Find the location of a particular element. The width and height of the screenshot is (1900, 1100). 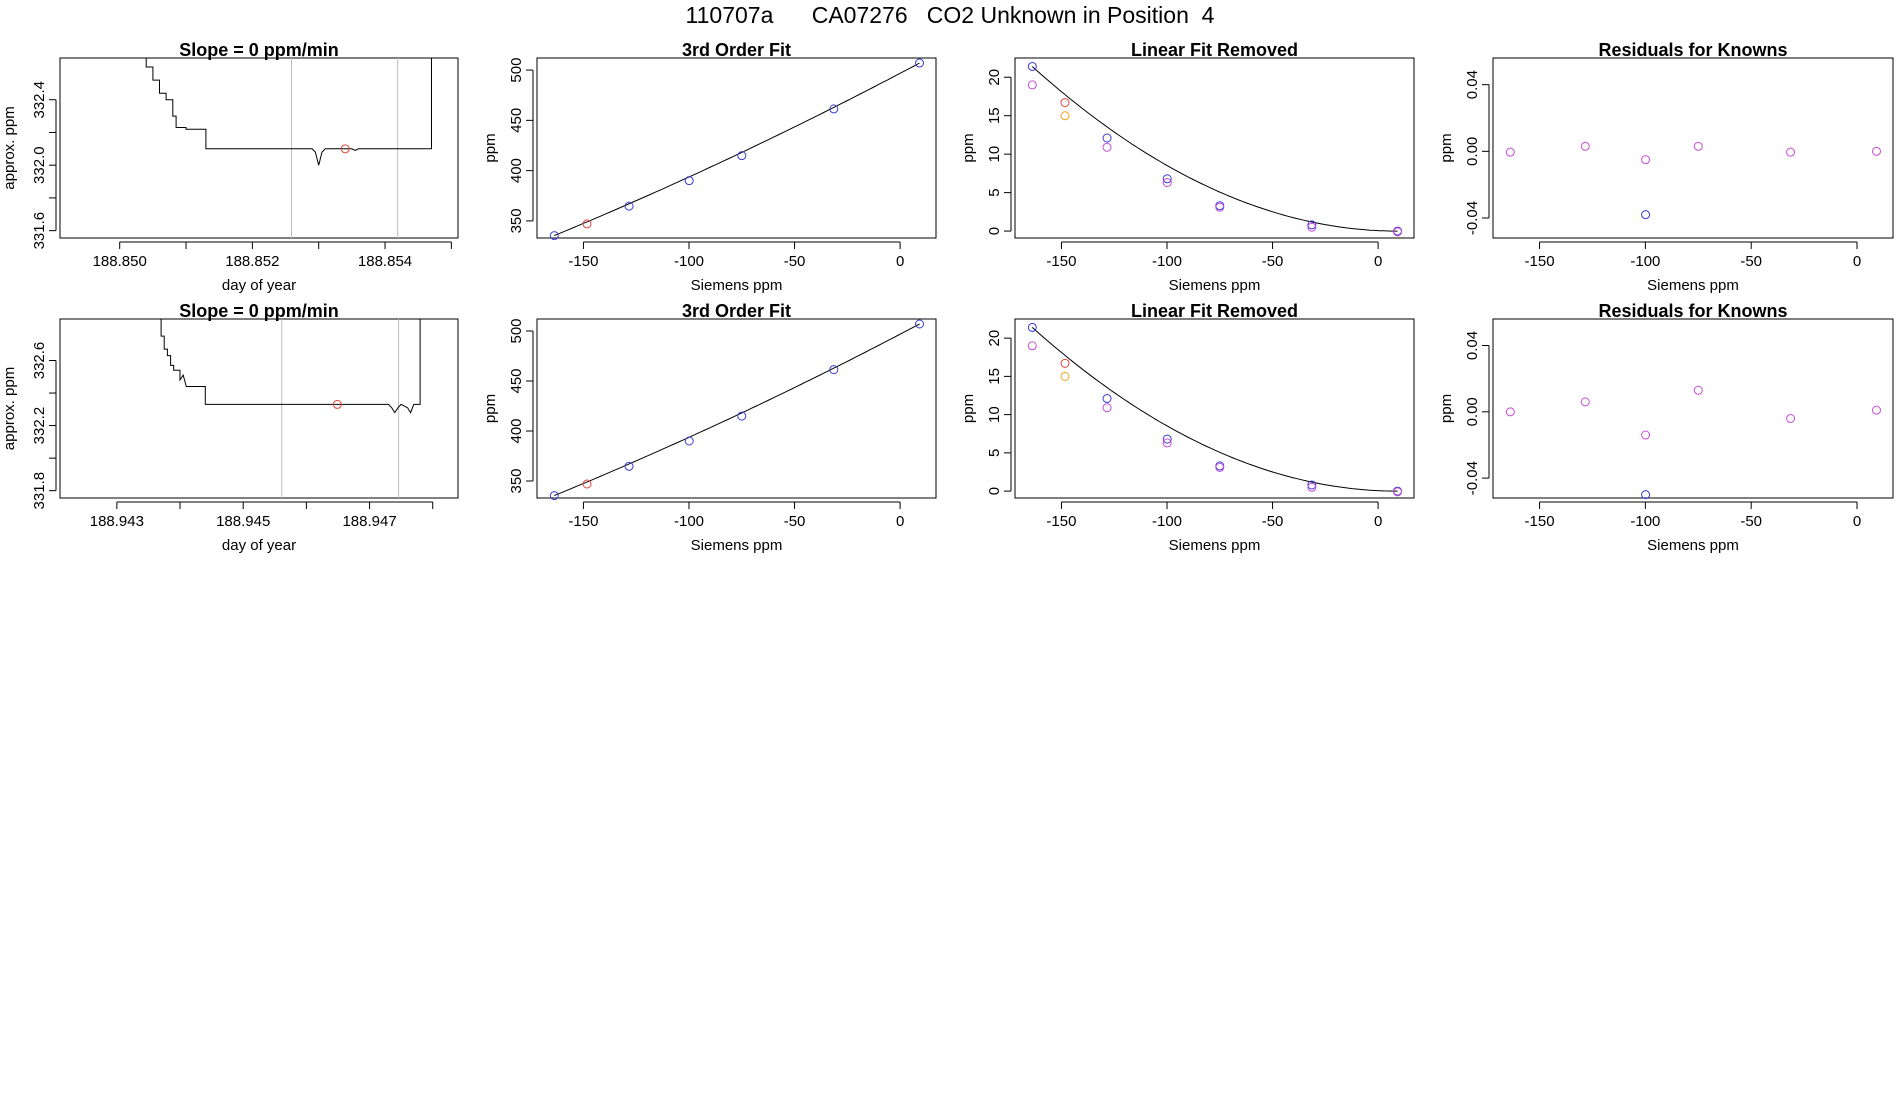

y-tick-label: 5 is located at coordinates (994, 192).